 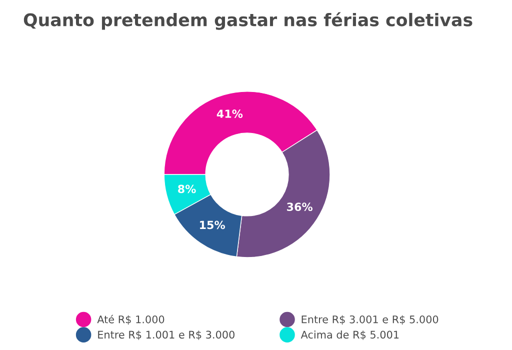 What do you see at coordinates (213, 225) in the screenshot?
I see `data-label: 15%` at bounding box center [213, 225].